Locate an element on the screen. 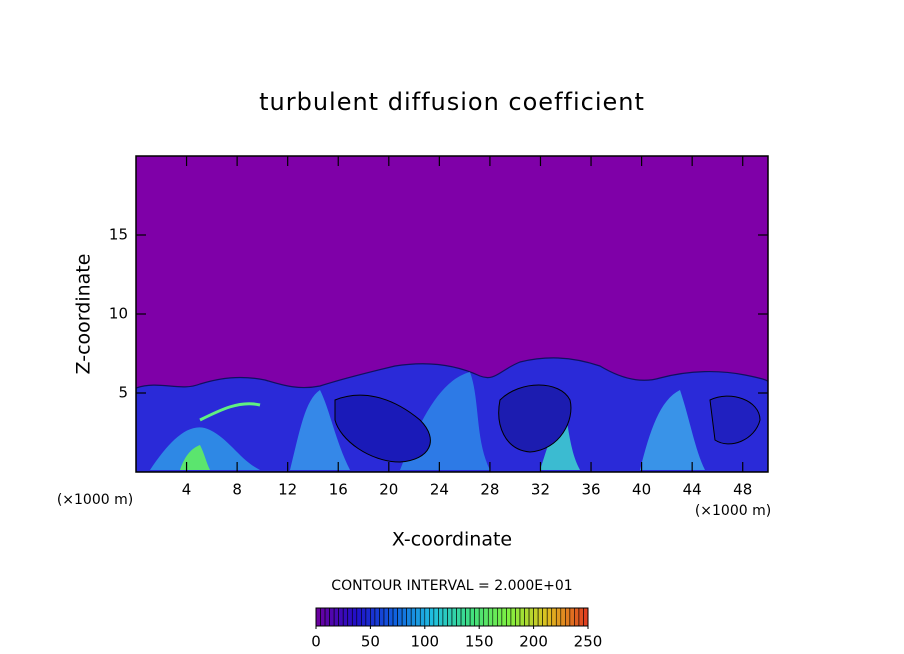  colorbar-tick-label: 250 is located at coordinates (588, 642).